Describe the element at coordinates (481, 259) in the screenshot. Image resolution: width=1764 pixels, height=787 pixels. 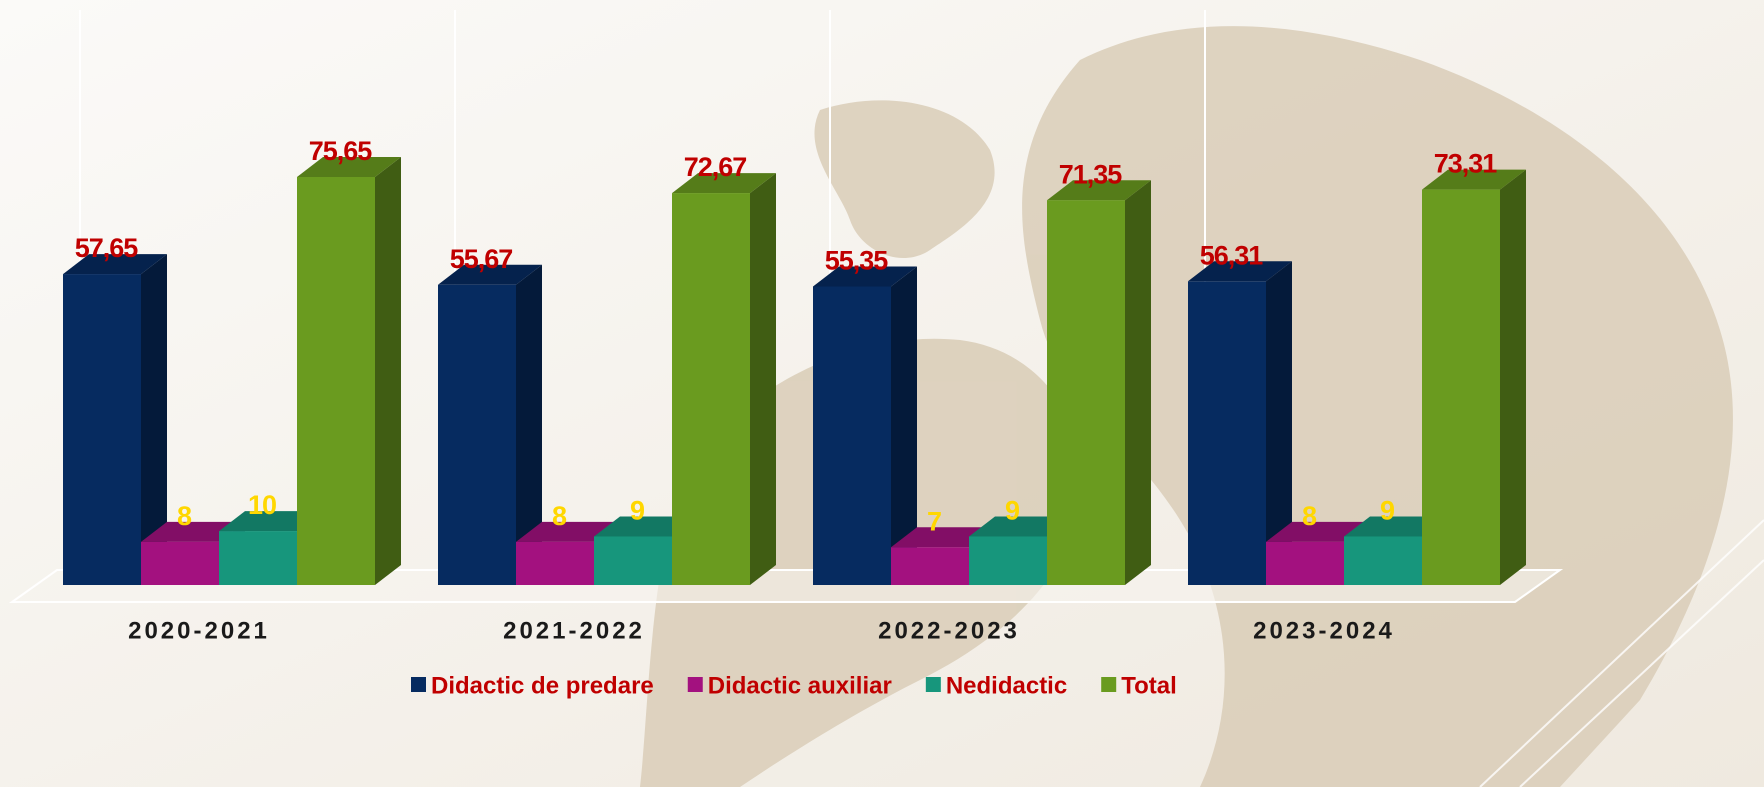
I see `data-label: 55,67` at that location.